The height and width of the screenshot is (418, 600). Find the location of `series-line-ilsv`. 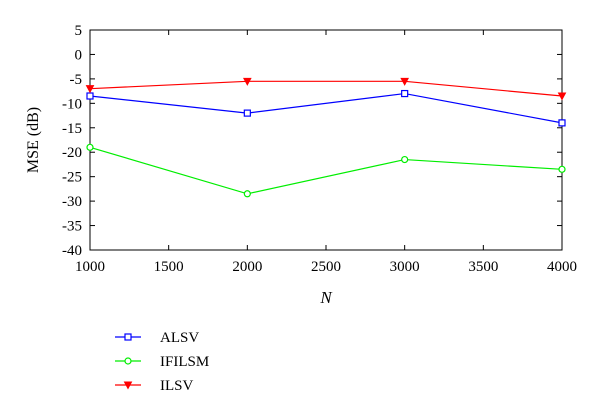

series-line-ilsv is located at coordinates (326, 88).